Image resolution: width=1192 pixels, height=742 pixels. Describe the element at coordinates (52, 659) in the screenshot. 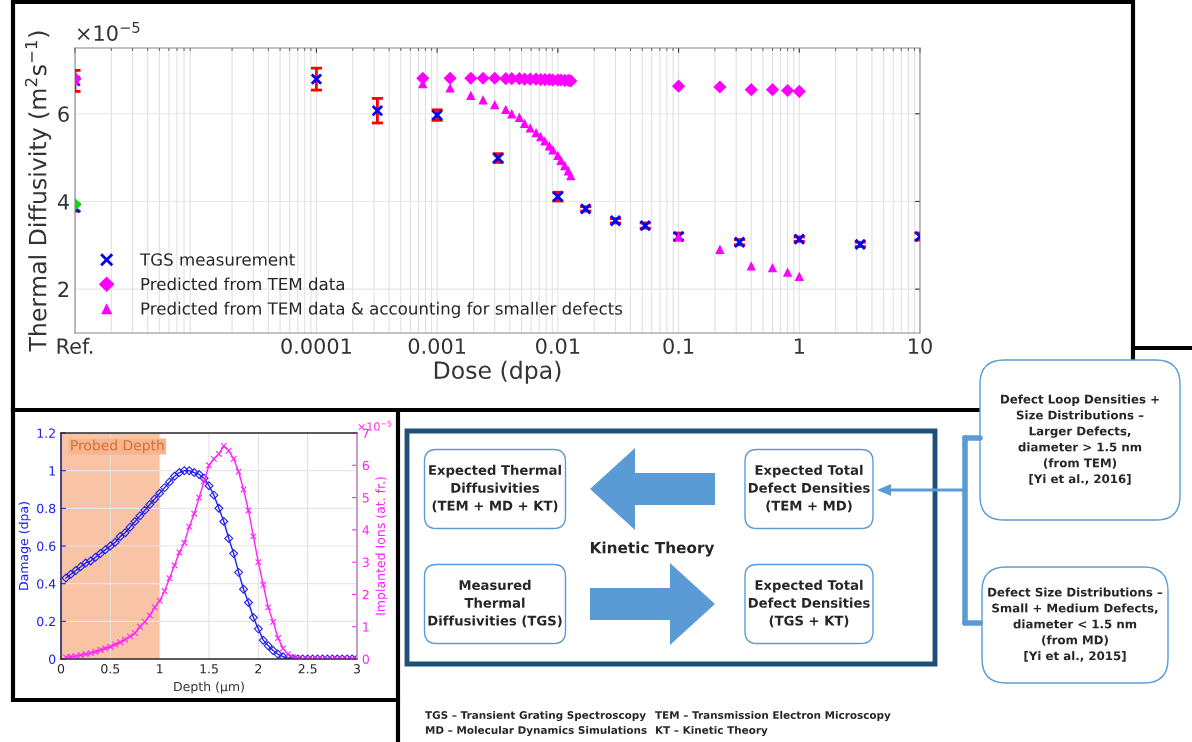

I see `y-tick-label: 0` at that location.